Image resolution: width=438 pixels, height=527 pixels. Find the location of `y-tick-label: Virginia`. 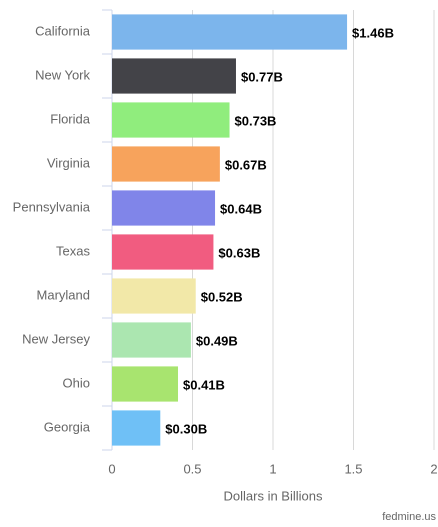

y-tick-label: Virginia is located at coordinates (69, 162).